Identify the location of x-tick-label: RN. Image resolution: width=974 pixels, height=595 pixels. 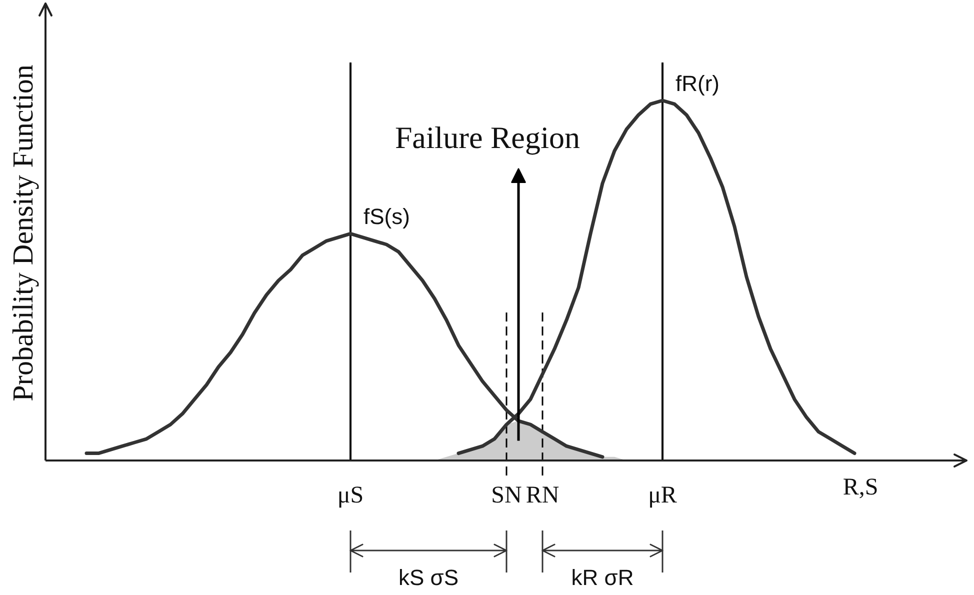
(543, 495).